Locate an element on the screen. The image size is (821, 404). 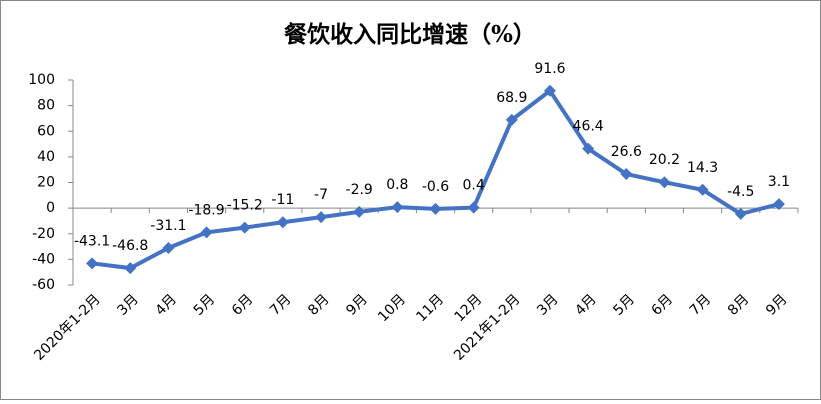
y-tick-label: 60 is located at coordinates (46, 131).